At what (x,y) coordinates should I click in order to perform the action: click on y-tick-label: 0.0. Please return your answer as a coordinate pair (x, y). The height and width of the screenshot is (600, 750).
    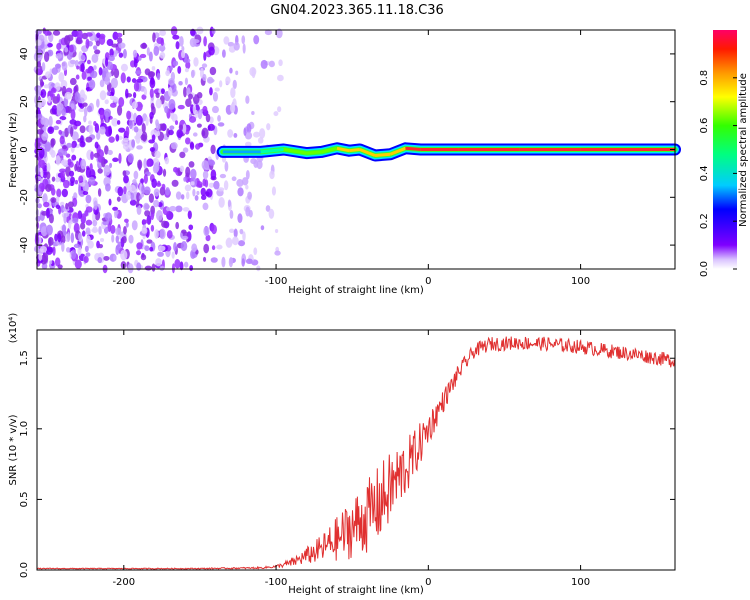
    Looking at the image, I should click on (24, 570).